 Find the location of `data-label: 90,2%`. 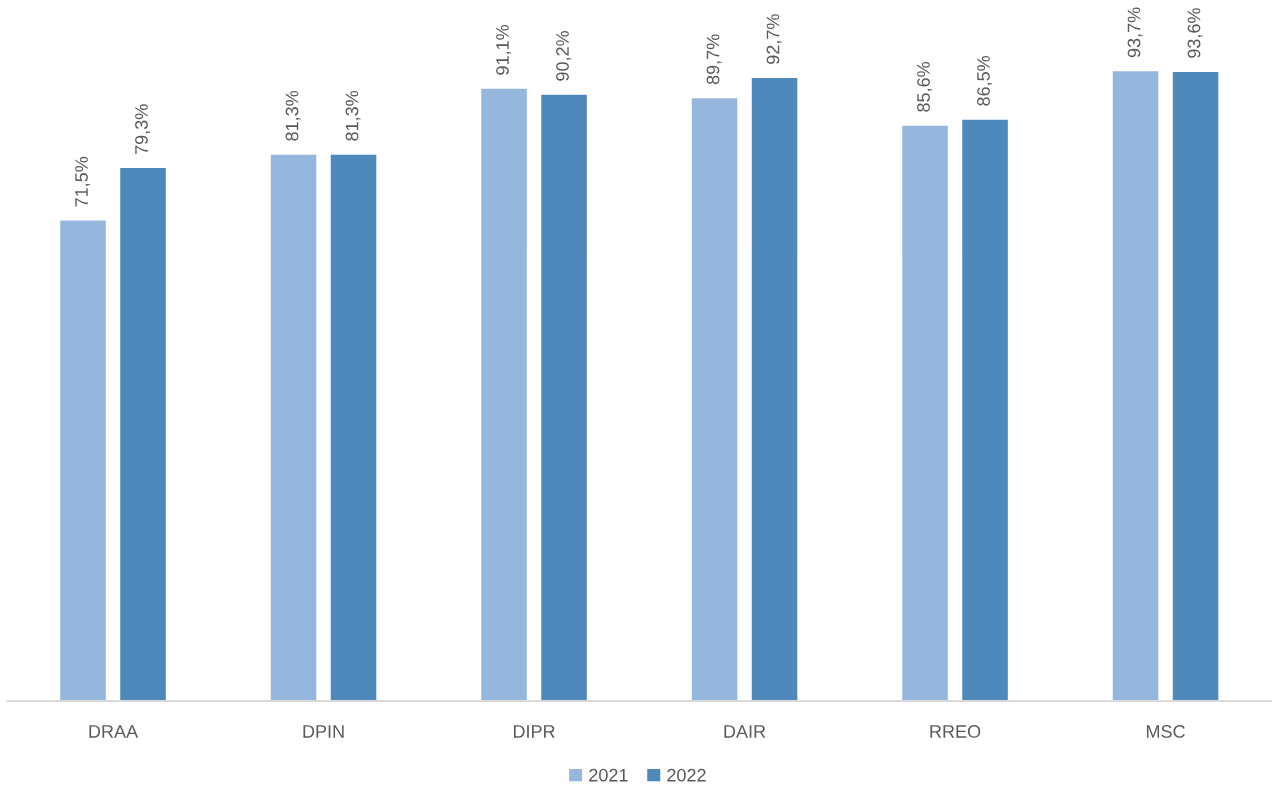

data-label: 90,2% is located at coordinates (564, 56).